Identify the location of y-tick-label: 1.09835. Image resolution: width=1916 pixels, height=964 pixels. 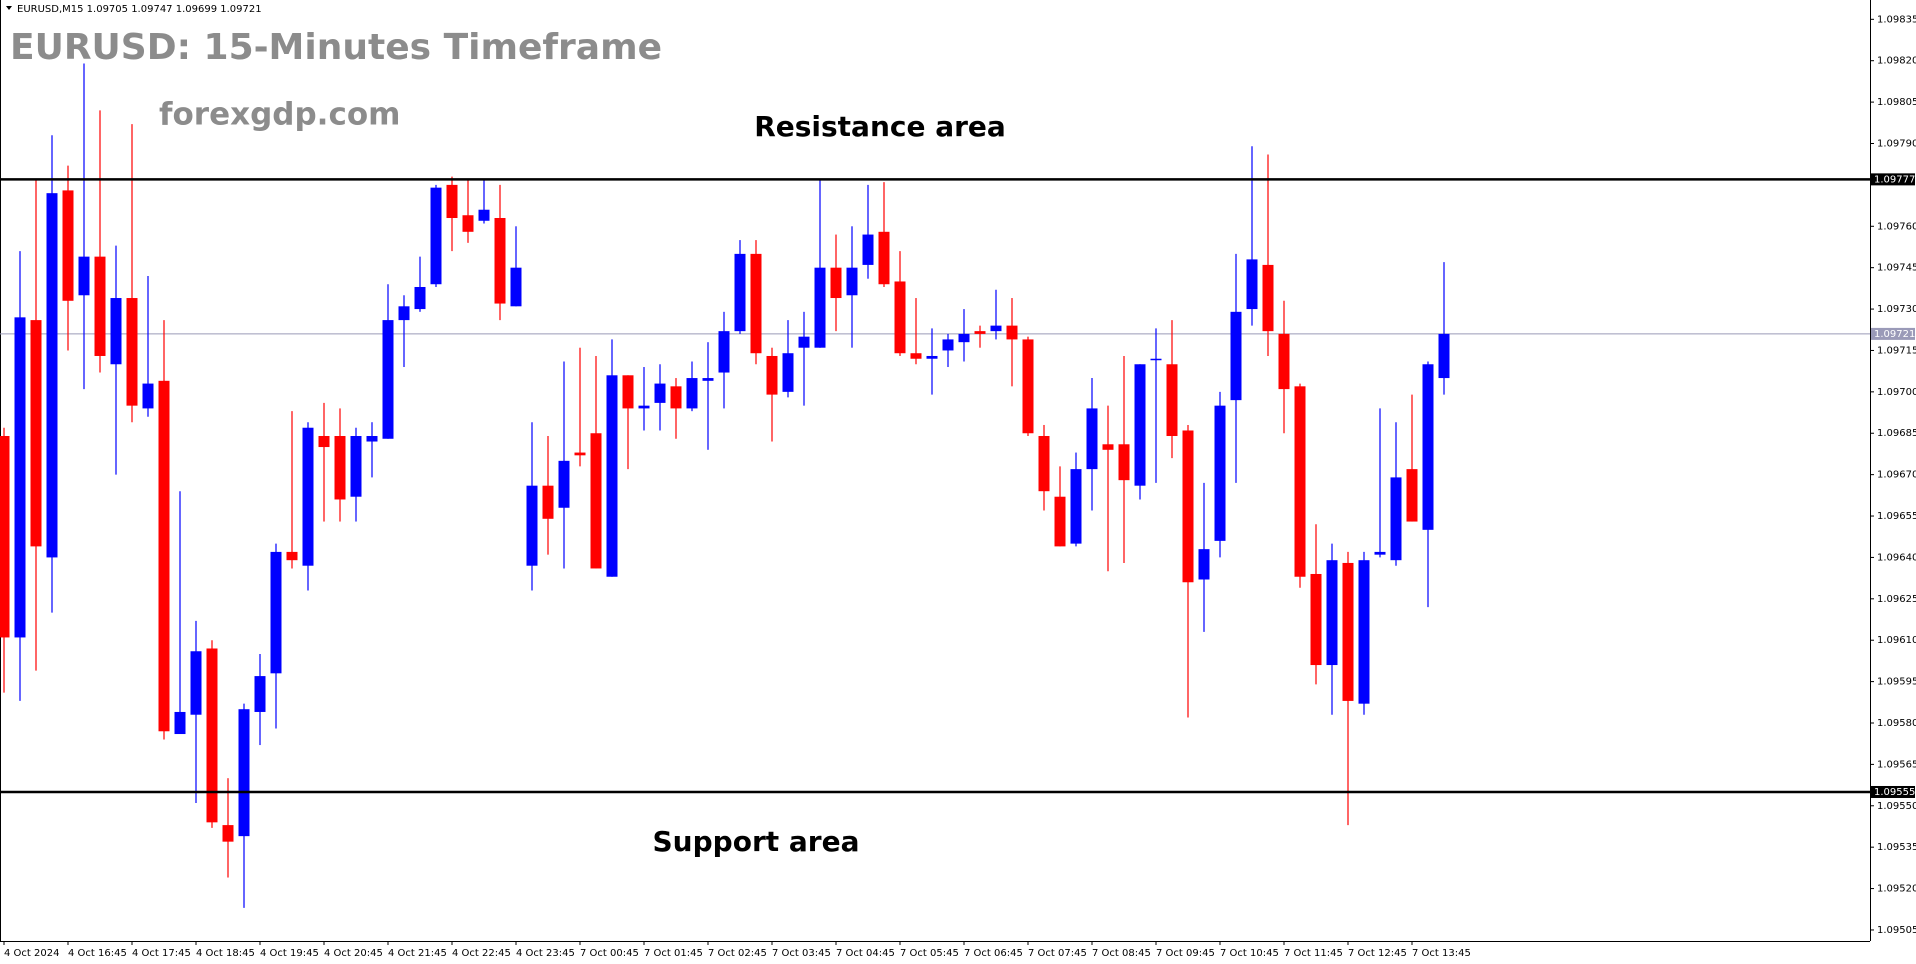
(1896, 19).